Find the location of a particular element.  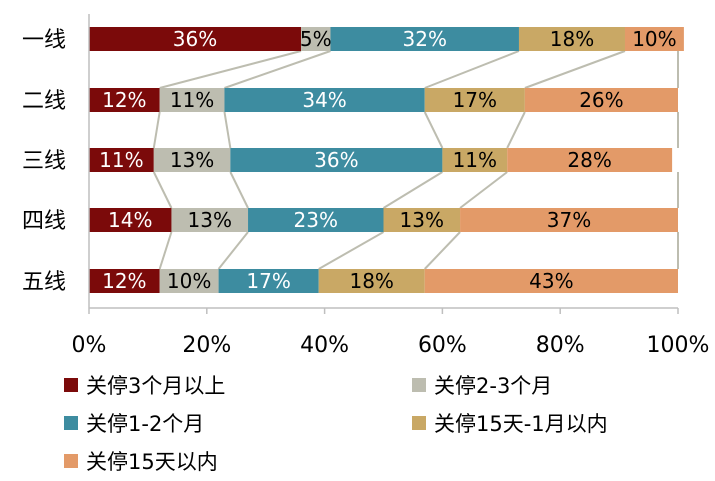

category-label: 四线 is located at coordinates (44, 221).